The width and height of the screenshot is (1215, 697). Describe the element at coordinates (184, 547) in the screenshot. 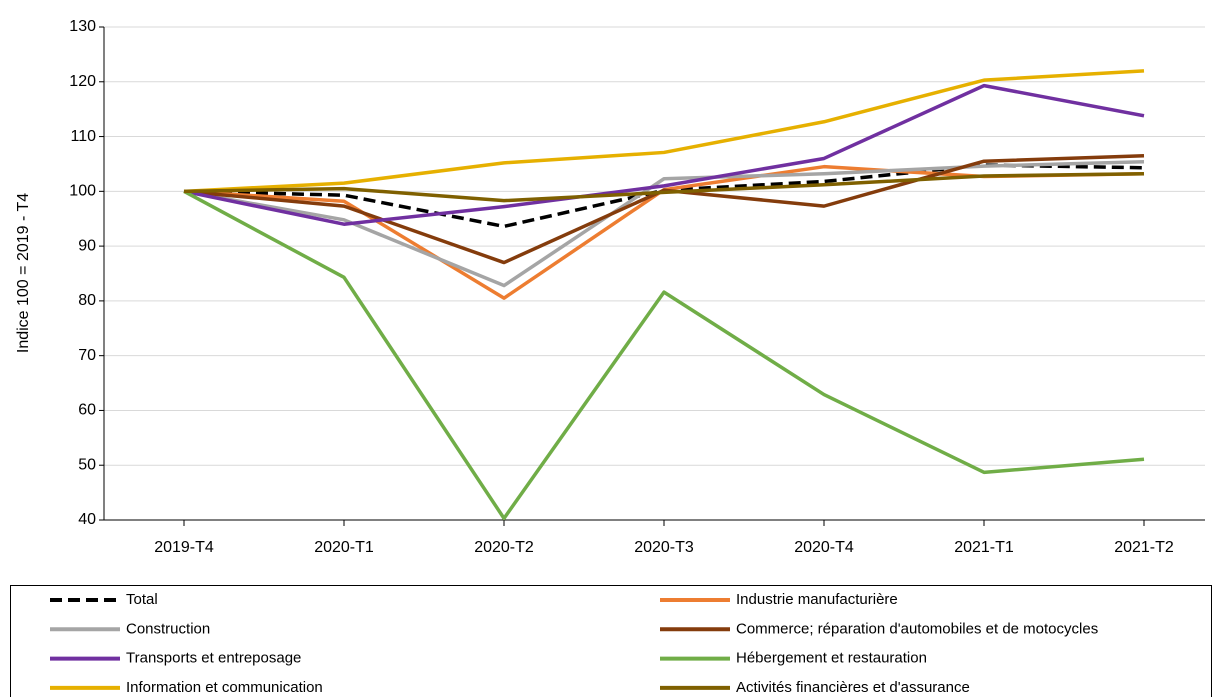

I see `x-tick-label: 2019-T4` at that location.